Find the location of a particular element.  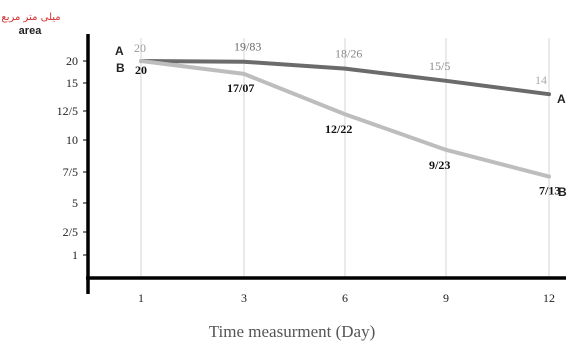

series-name-b-start: B is located at coordinates (120, 68).